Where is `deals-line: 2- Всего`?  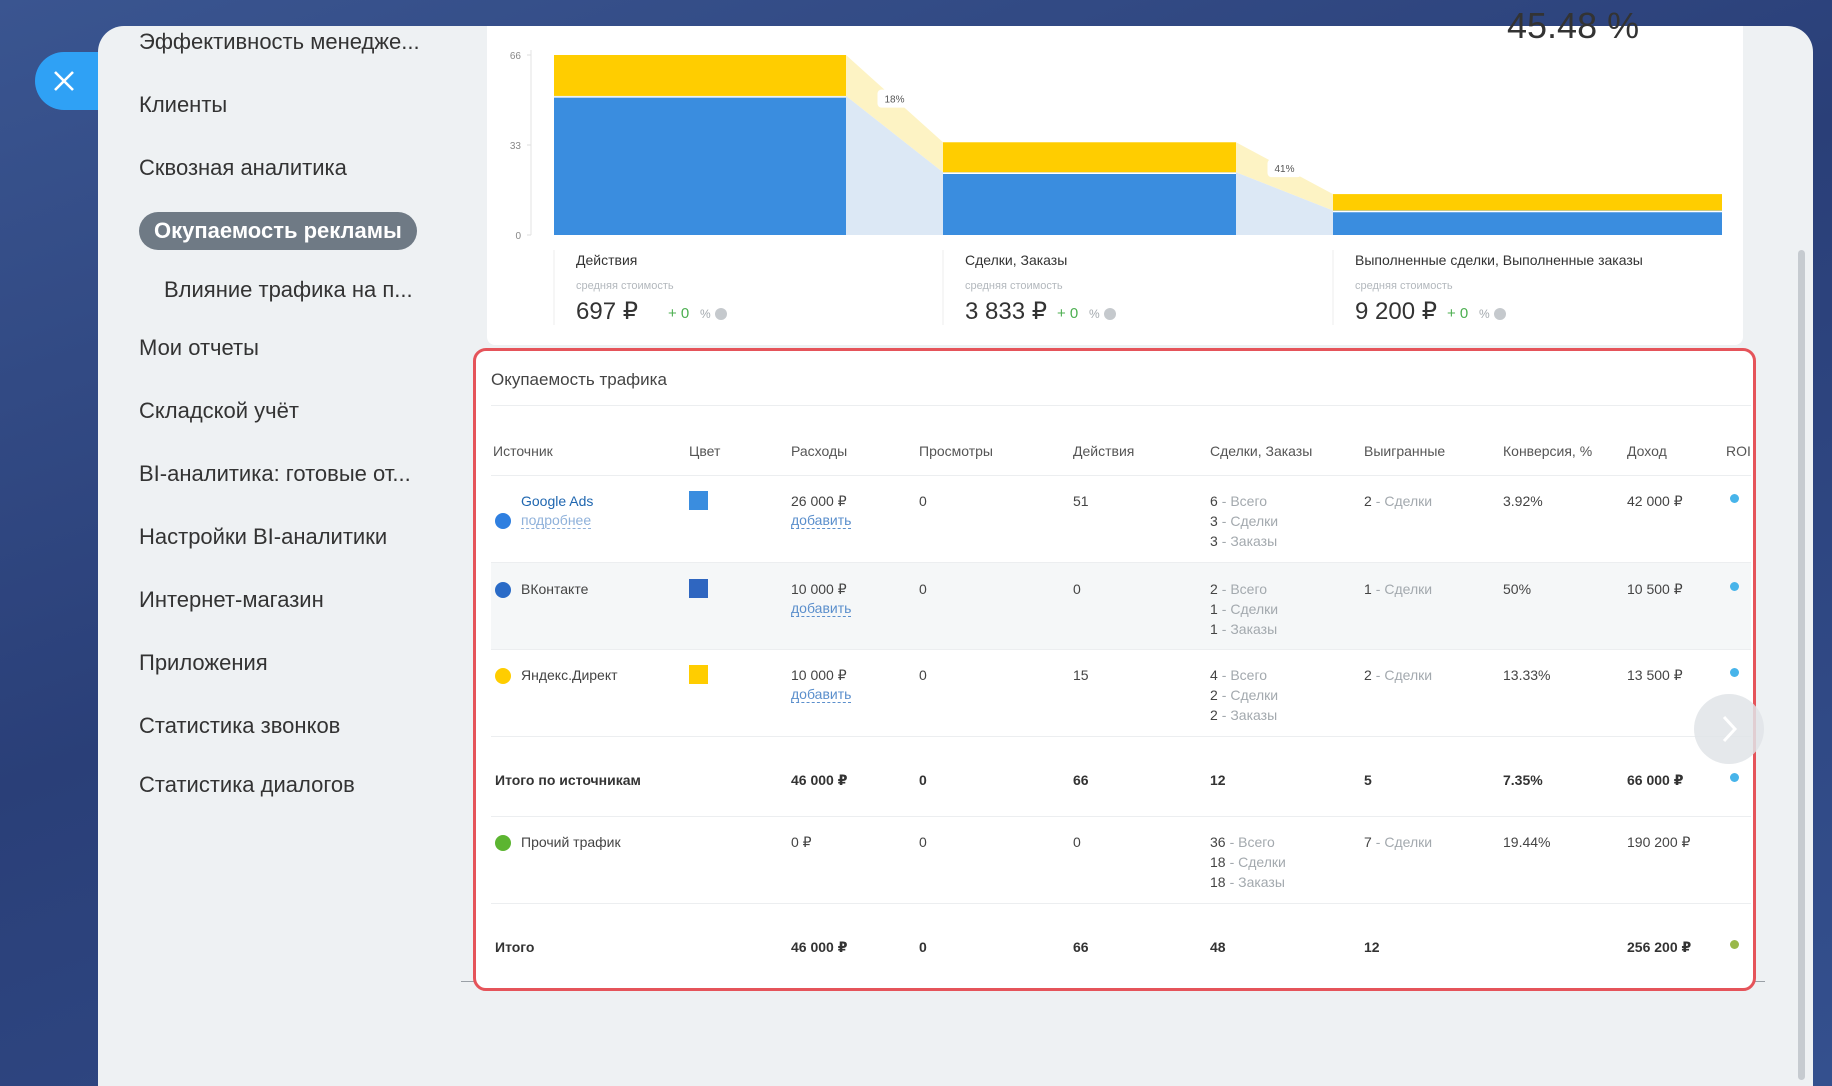 deals-line: 2- Всего is located at coordinates (1238, 589).